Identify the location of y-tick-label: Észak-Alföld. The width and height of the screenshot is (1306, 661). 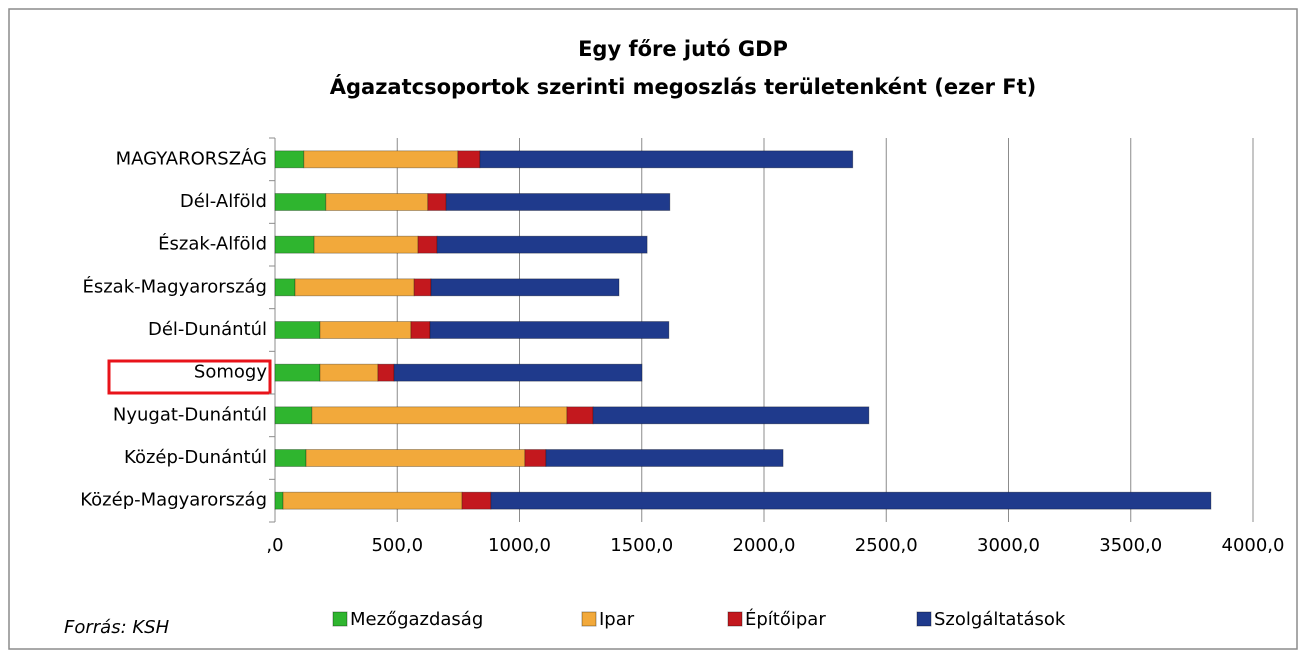
(212, 244).